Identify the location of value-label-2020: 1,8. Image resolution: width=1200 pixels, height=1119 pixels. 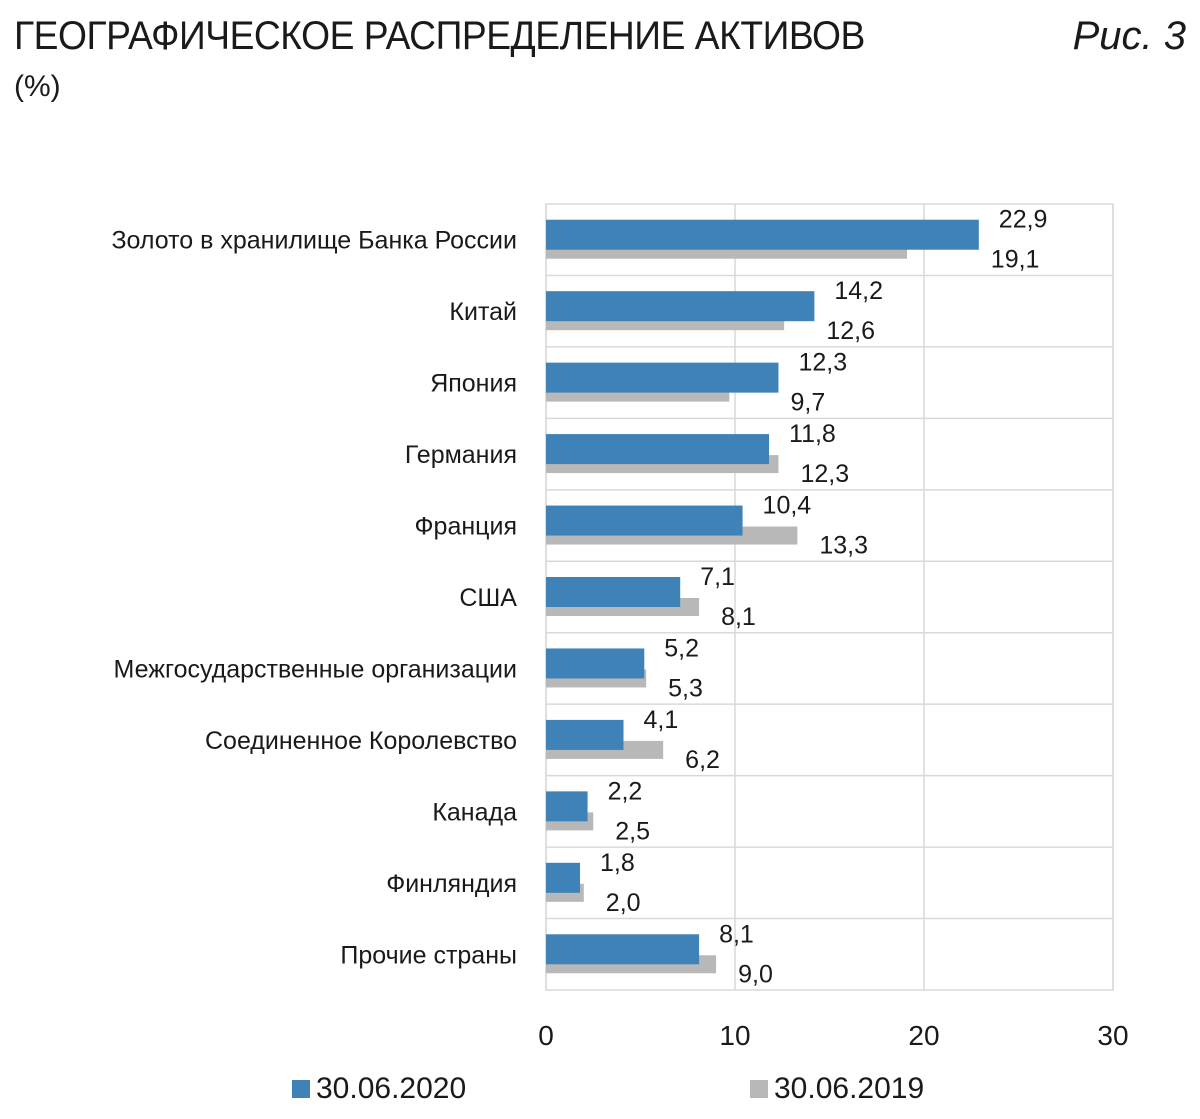
(617, 863).